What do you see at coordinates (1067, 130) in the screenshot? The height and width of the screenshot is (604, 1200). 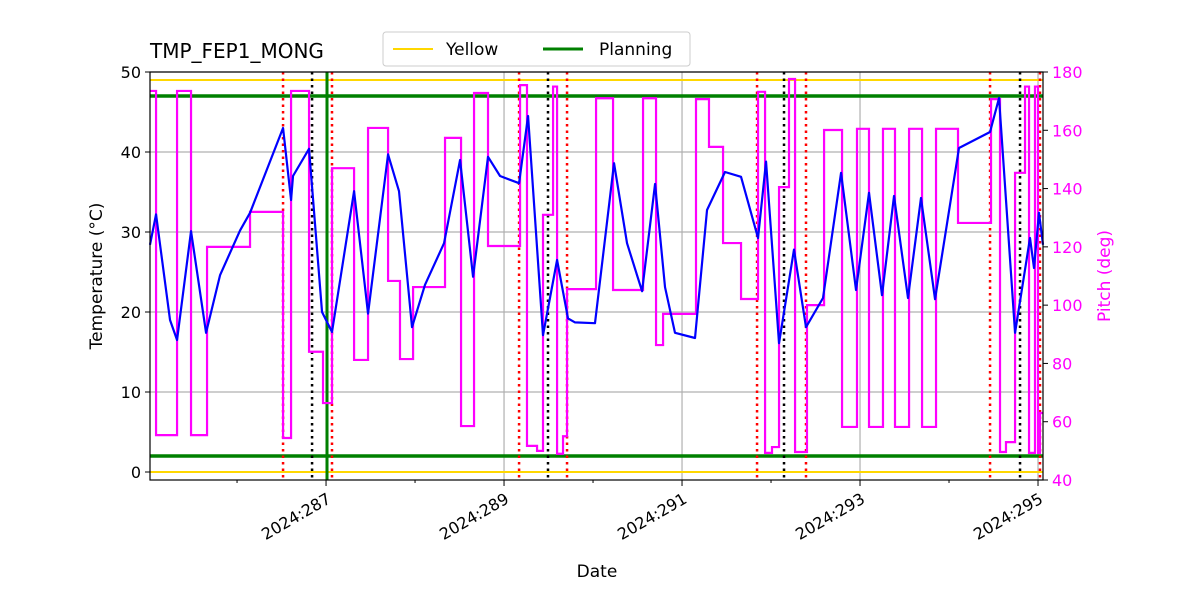 I see `y-right-tick-label: 160` at bounding box center [1067, 130].